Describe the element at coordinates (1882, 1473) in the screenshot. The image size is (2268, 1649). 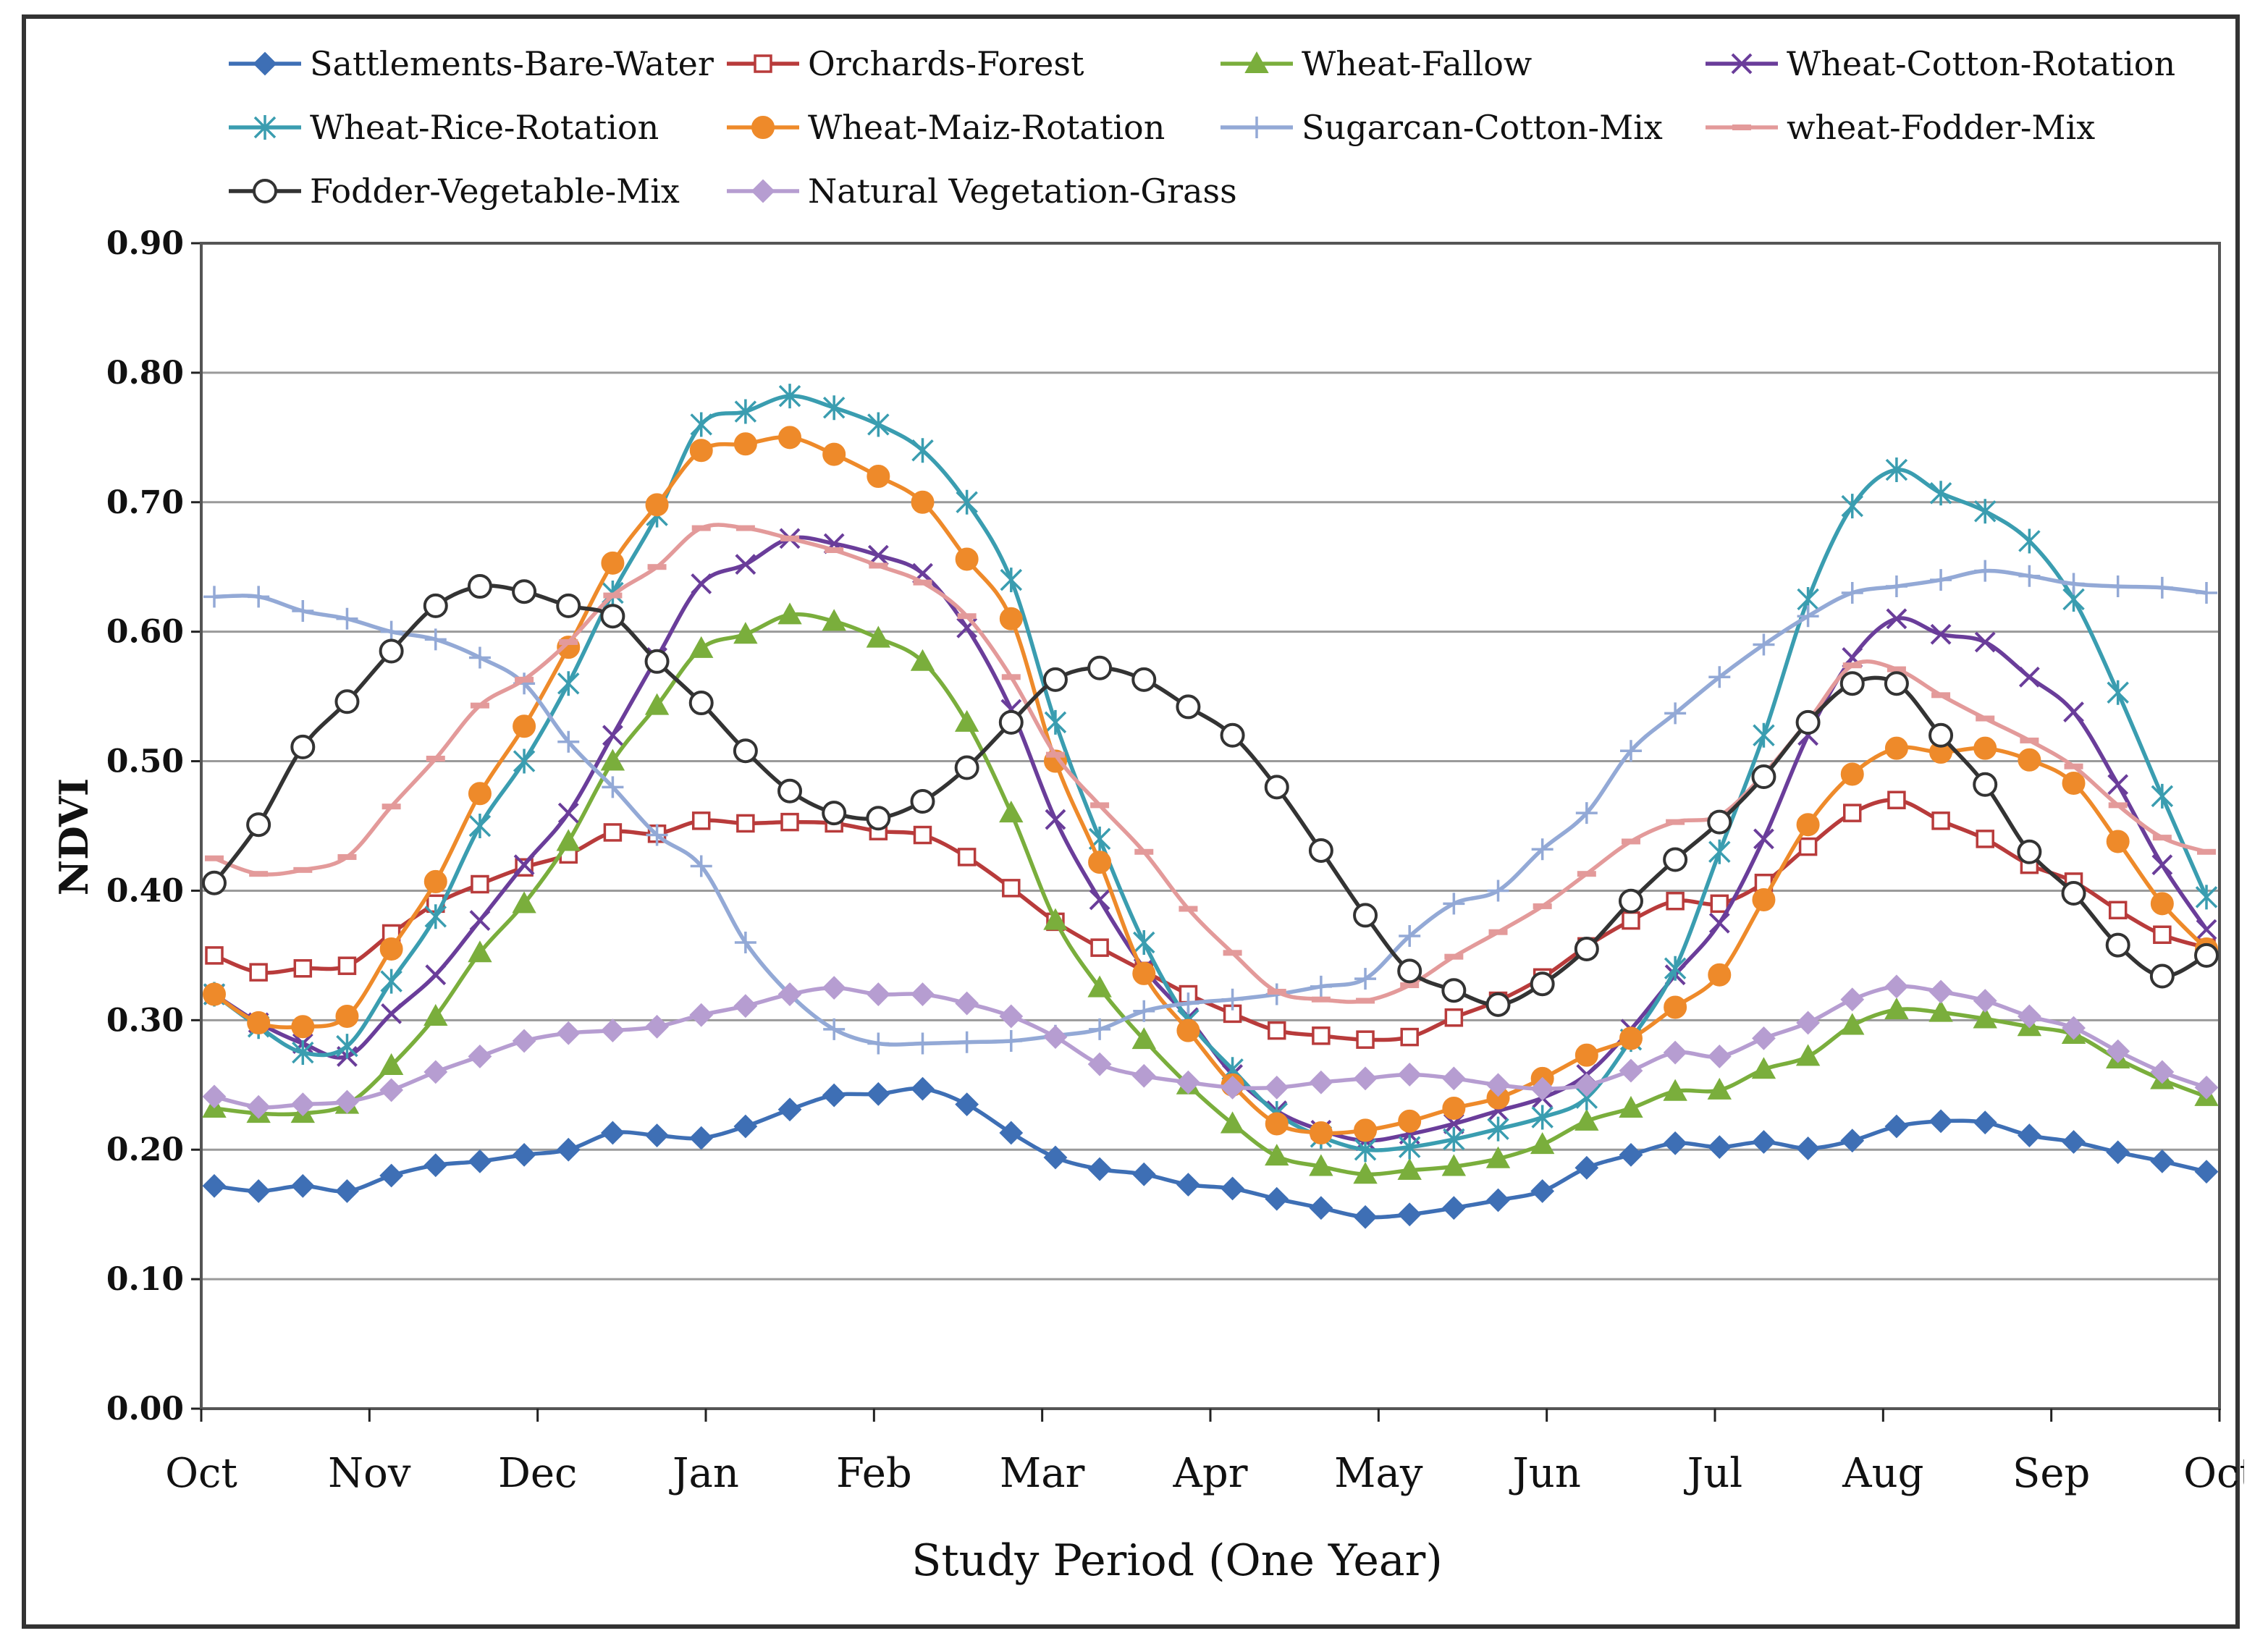
I see `x-tick-label: Aug` at that location.